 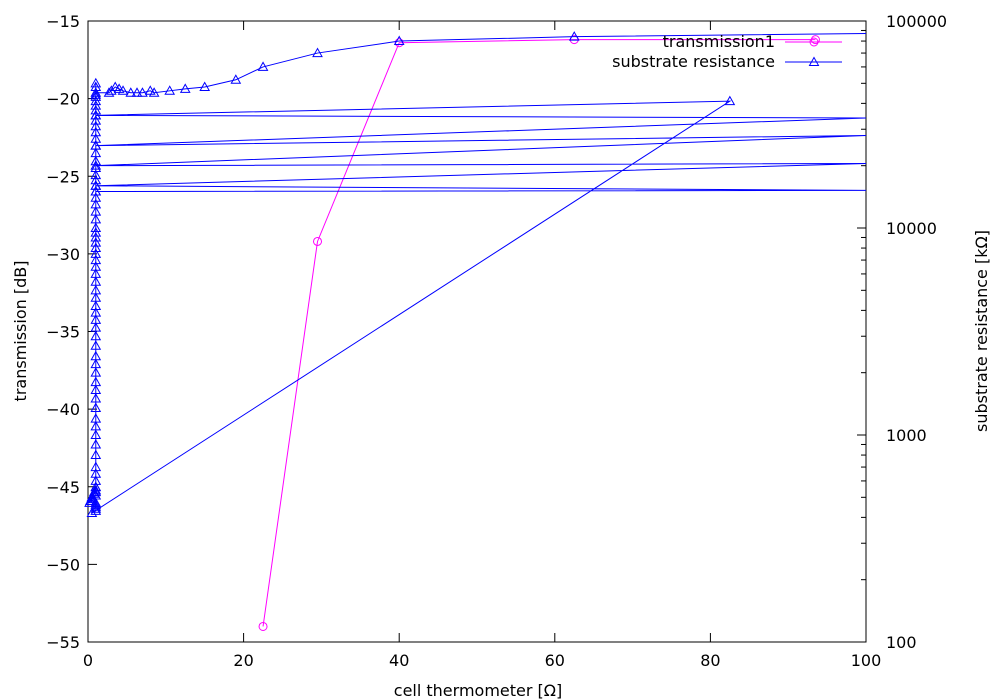 I want to click on y-tick-label: −45, so click(x=63, y=487).